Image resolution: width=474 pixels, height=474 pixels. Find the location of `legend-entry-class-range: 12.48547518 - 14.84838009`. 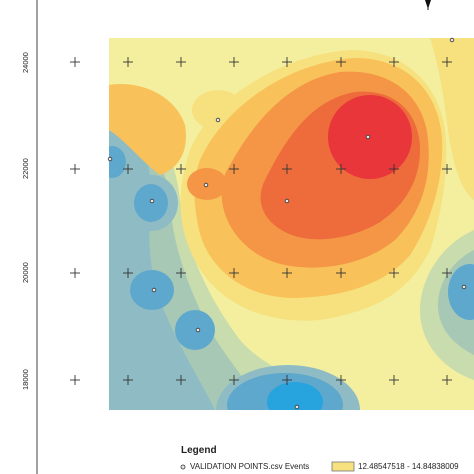

legend-entry-class-range: 12.48547518 - 14.84838009 is located at coordinates (408, 466).